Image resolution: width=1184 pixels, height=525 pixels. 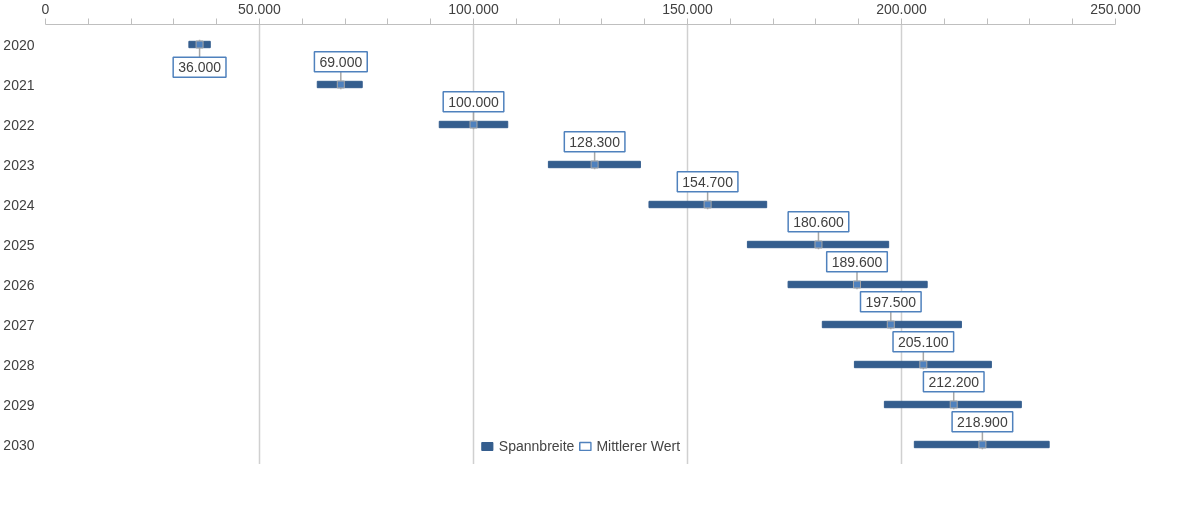 I want to click on data-label: 69.000, so click(x=341, y=61).